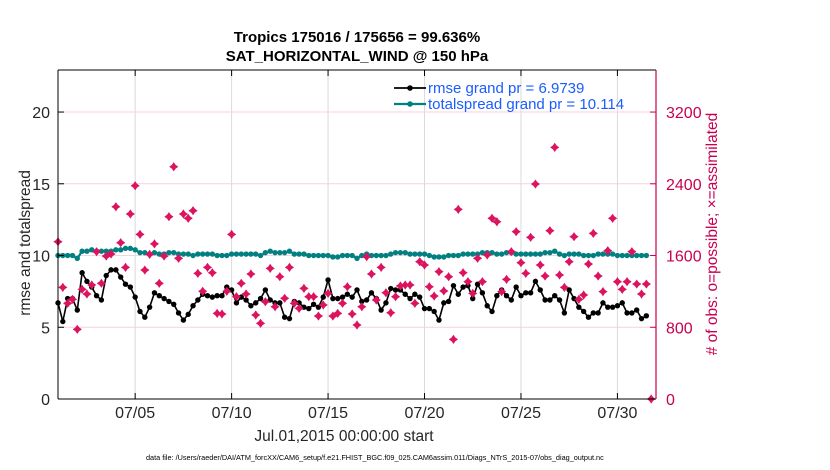 The height and width of the screenshot is (470, 830). I want to click on x-tick-label: 07/25, so click(521, 413).